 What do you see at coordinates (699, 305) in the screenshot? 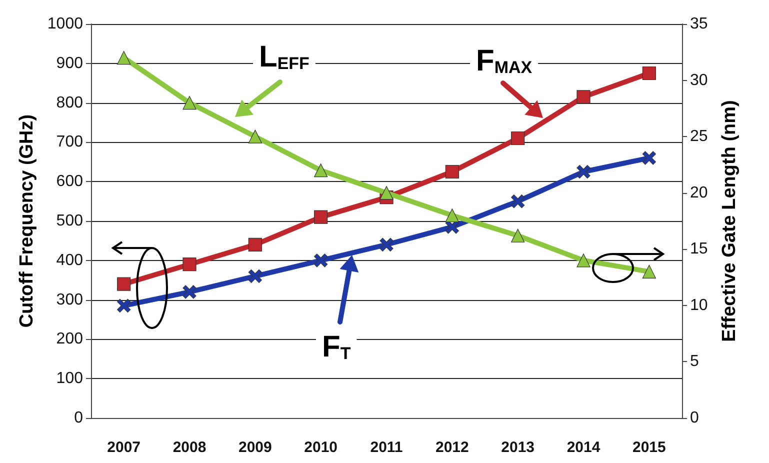
I see `y2-tick-label: 10` at bounding box center [699, 305].